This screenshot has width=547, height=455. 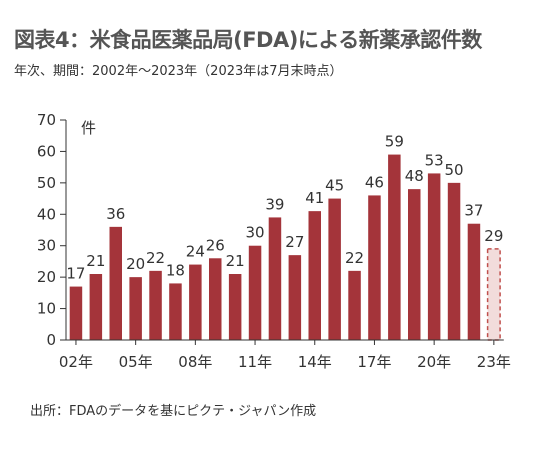 I want to click on data-label: 37, so click(x=473, y=211).